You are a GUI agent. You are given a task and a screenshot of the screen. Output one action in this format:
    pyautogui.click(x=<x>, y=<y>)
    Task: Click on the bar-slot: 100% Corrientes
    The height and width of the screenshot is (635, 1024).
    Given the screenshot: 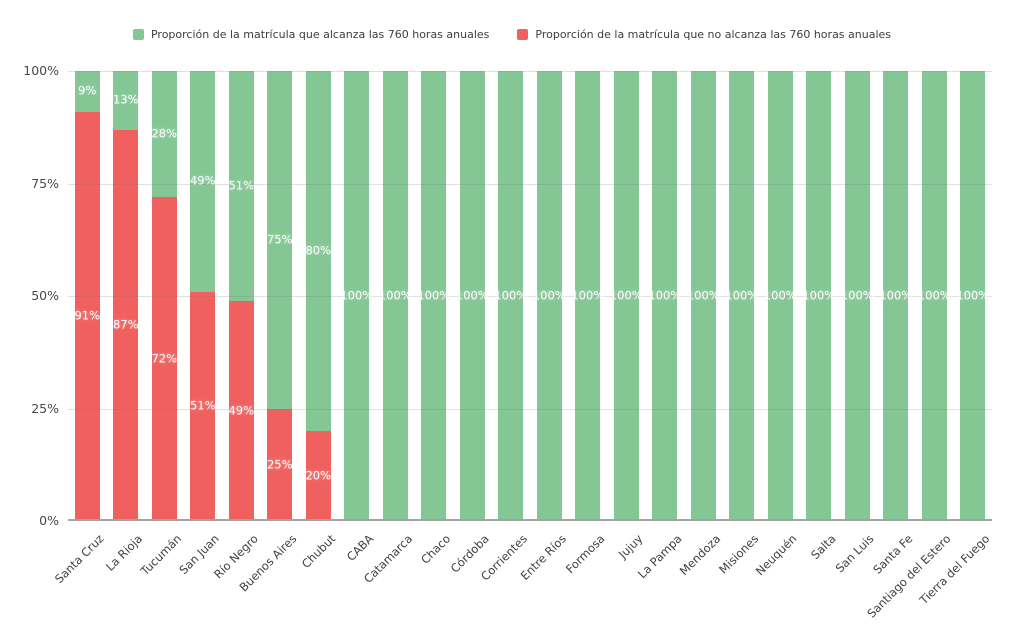 What is the action you would take?
    pyautogui.click(x=504, y=327)
    